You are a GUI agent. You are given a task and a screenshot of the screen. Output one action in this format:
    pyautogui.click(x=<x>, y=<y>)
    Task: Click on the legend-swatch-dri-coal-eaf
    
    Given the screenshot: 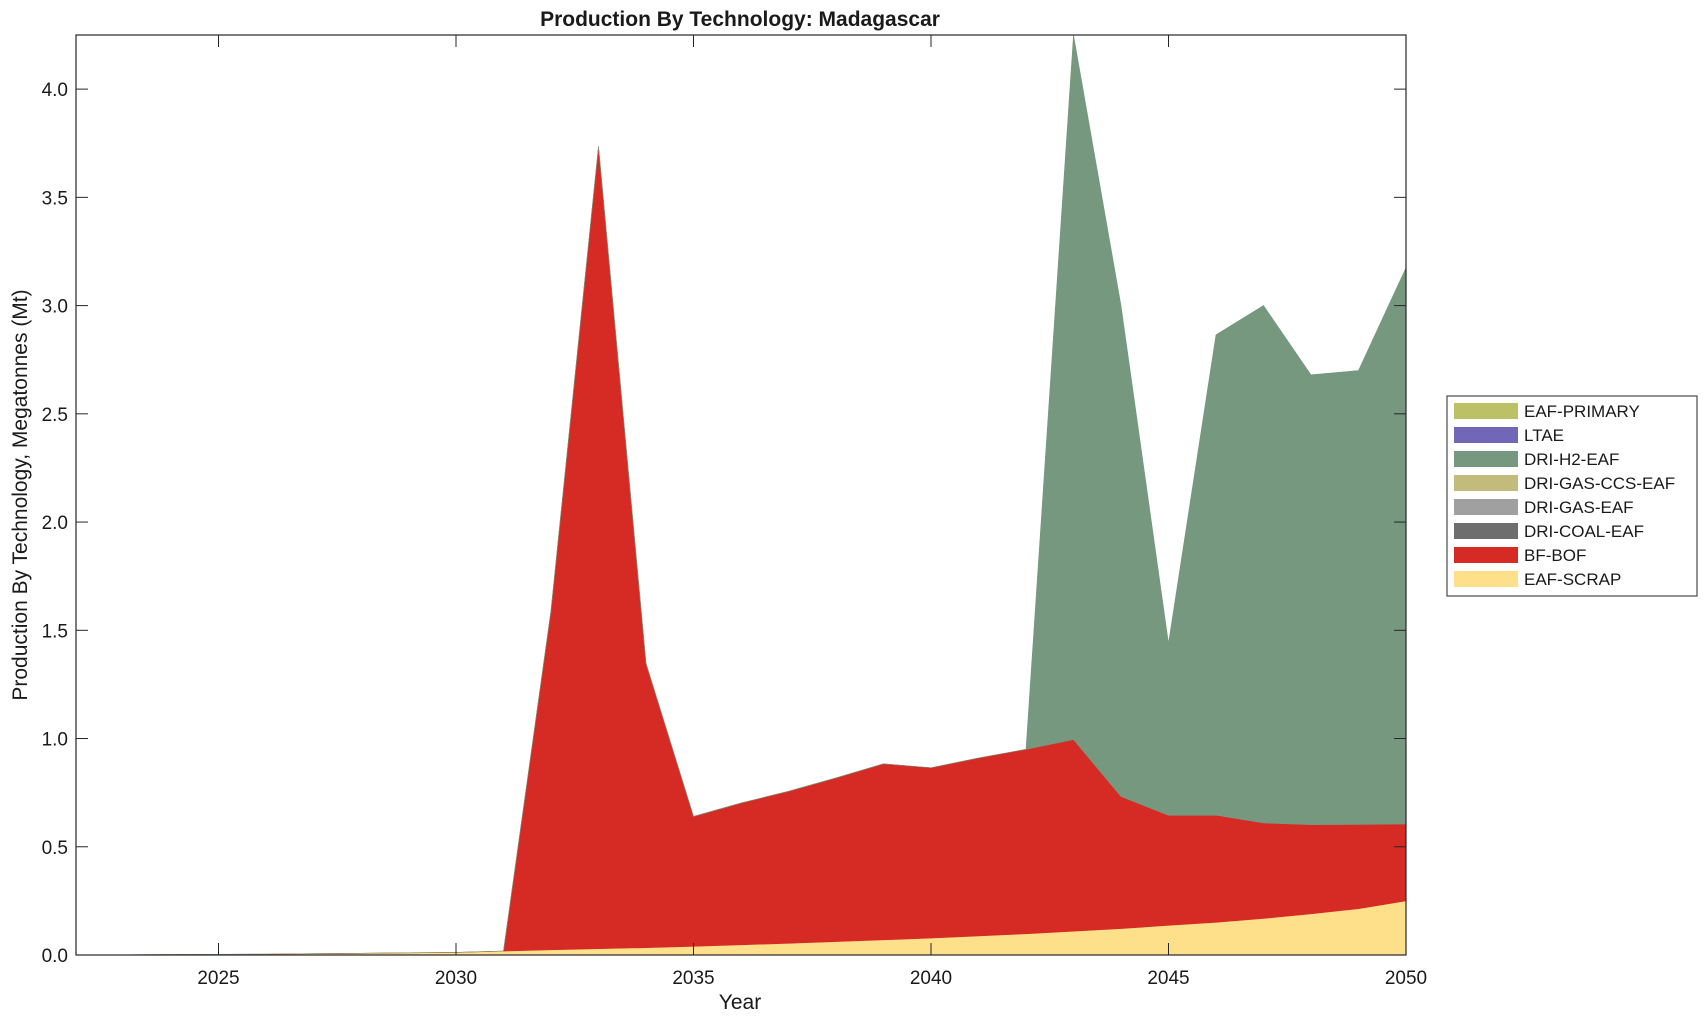 What is the action you would take?
    pyautogui.click(x=1486, y=531)
    